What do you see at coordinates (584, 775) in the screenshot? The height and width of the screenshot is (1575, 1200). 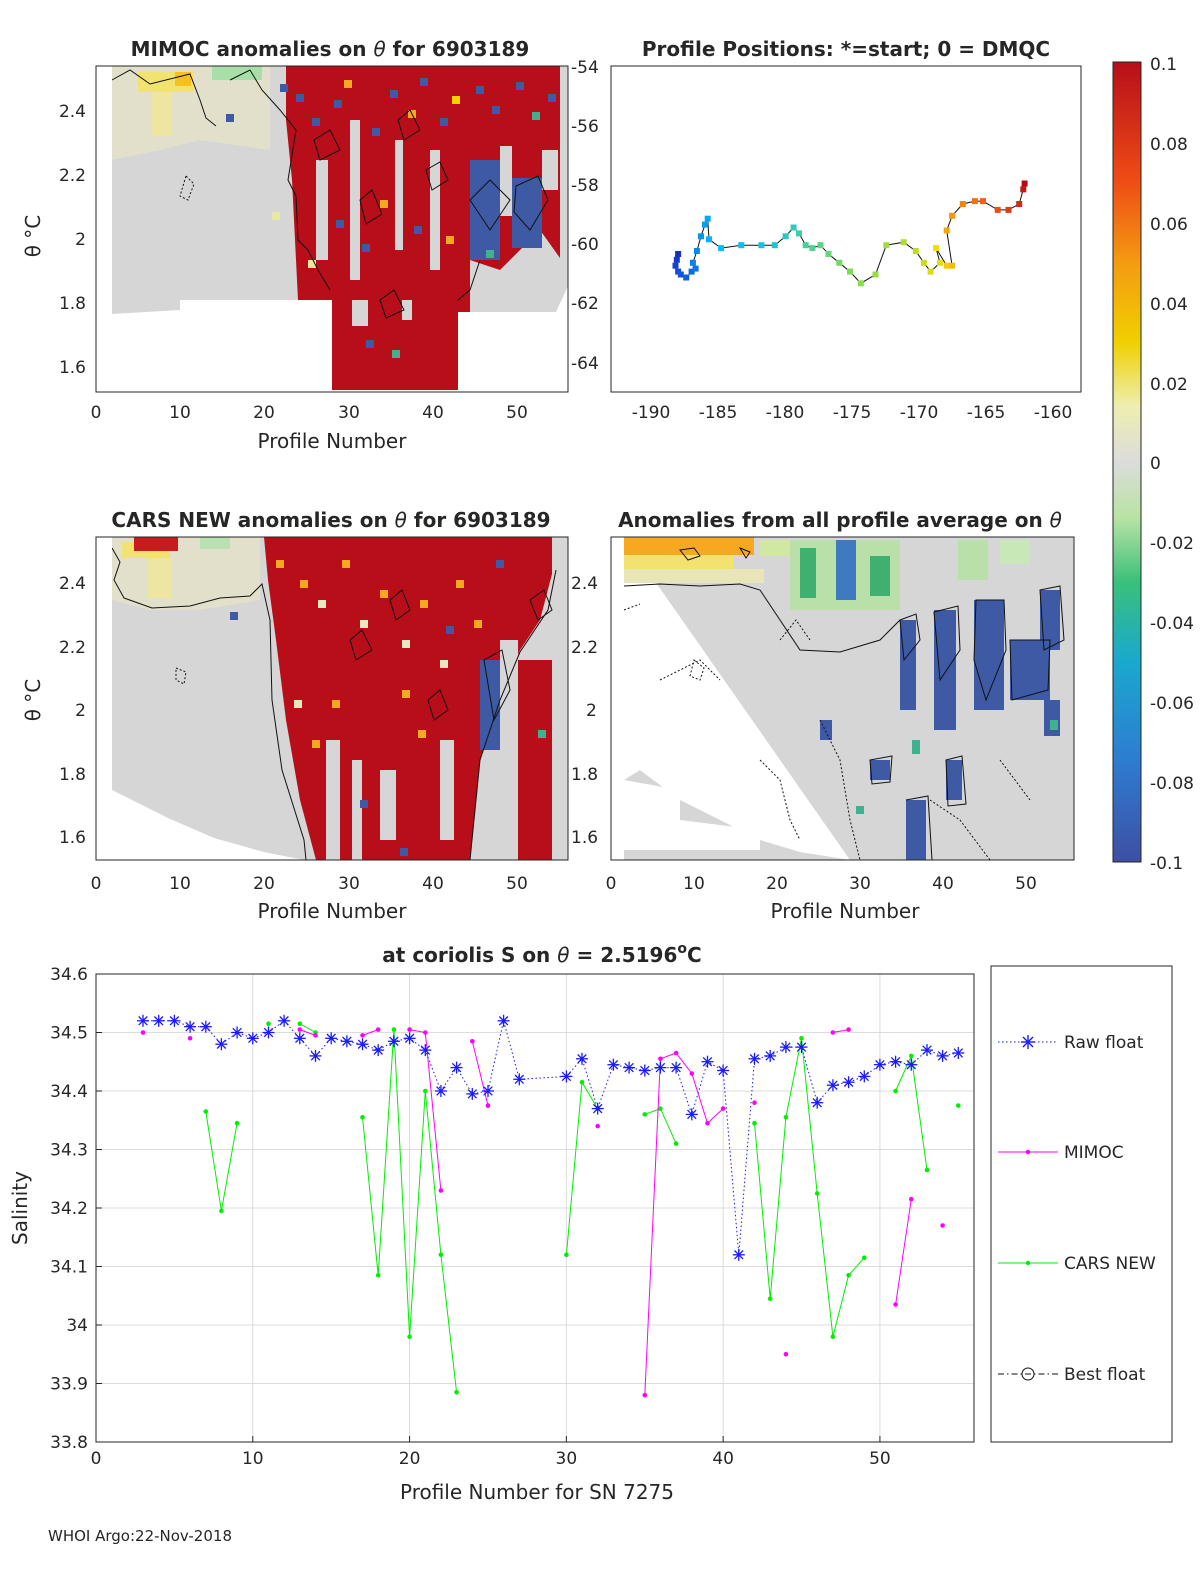 I see `y-tick-label: 1.8` at bounding box center [584, 775].